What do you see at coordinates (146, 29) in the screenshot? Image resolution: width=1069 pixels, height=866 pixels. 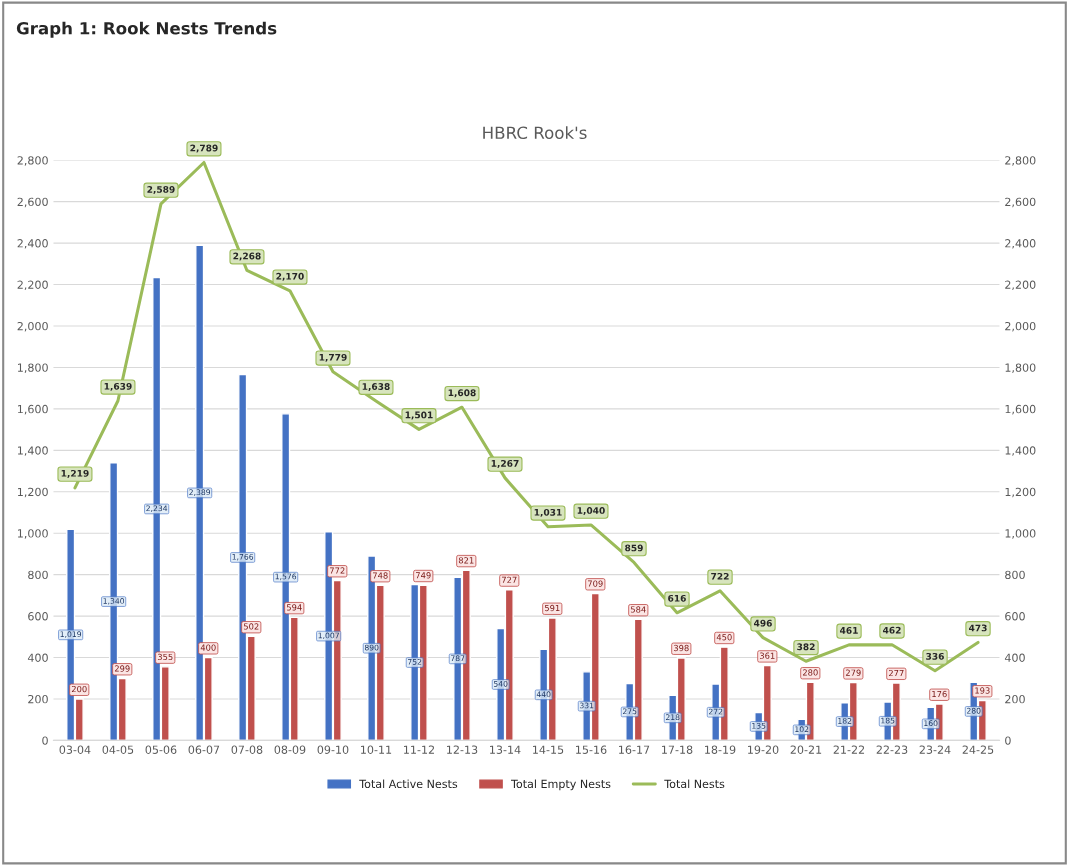 I see `chart-title: Graph 1: Rook Nests Trends` at bounding box center [146, 29].